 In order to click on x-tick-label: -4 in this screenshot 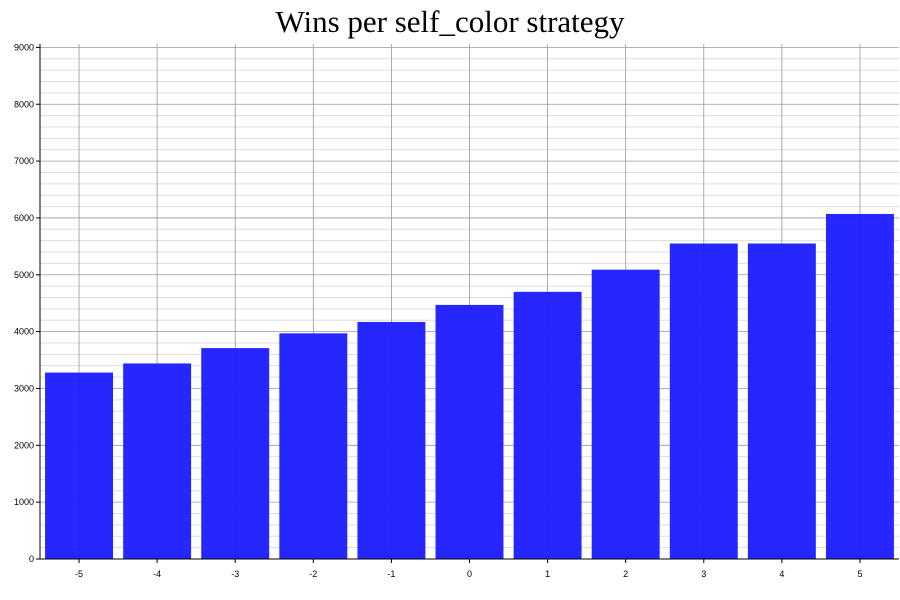, I will do `click(157, 574)`.